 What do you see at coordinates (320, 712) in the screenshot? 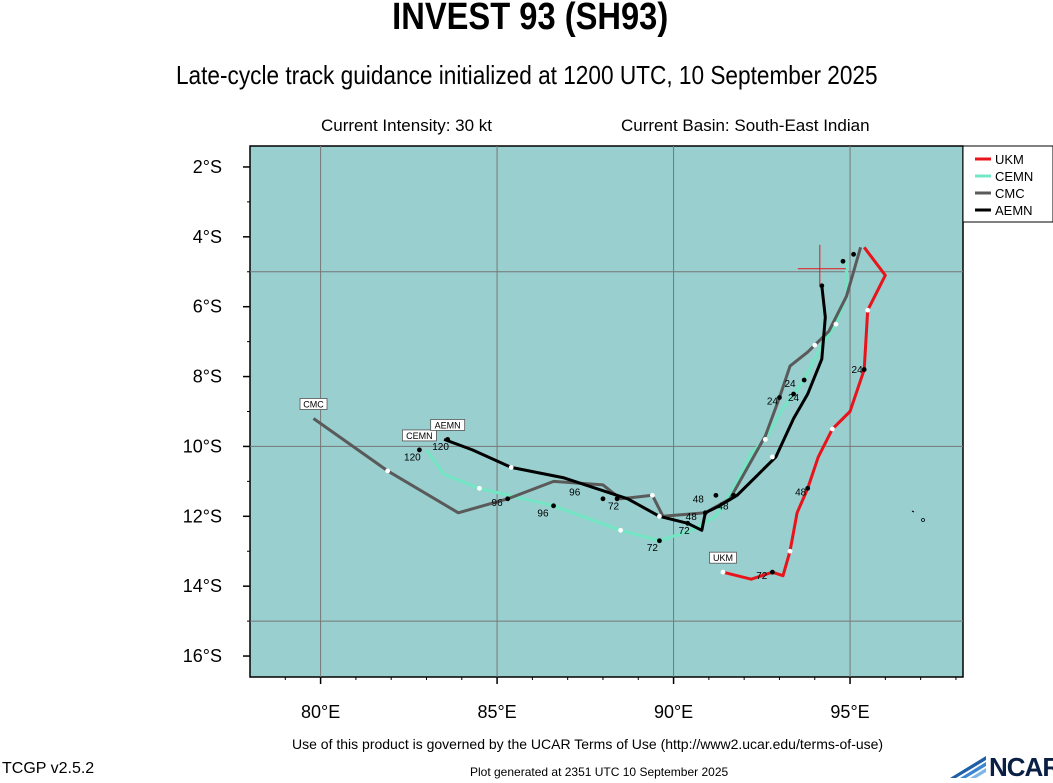
I see `lon-tick-label: 80°E` at bounding box center [320, 712].